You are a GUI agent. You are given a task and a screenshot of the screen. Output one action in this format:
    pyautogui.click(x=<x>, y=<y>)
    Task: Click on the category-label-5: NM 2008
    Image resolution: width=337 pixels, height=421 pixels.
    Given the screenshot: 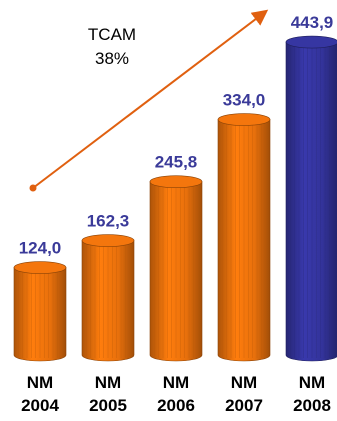 What is the action you would take?
    pyautogui.click(x=312, y=394)
    